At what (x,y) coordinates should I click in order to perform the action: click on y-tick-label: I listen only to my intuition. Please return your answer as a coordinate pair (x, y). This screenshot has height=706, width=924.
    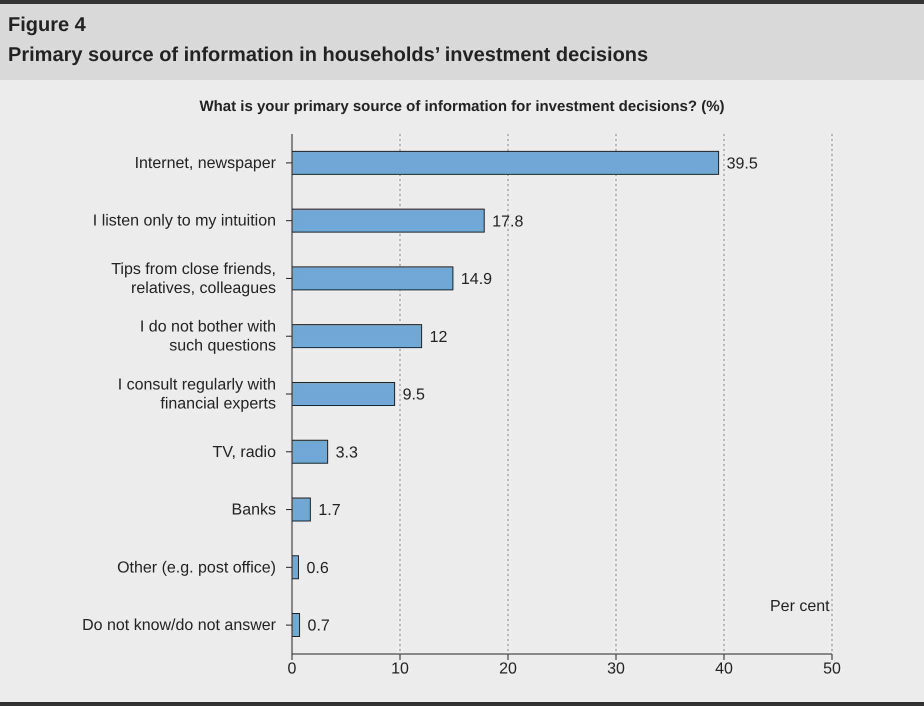
    Looking at the image, I should click on (184, 221).